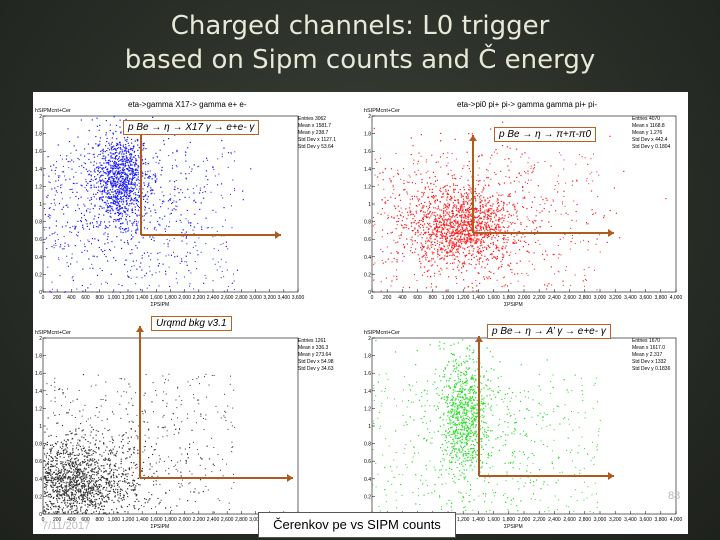 The height and width of the screenshot is (540, 720). Describe the element at coordinates (569, 298) in the screenshot. I see `x-tick-label: 2,600` at that location.